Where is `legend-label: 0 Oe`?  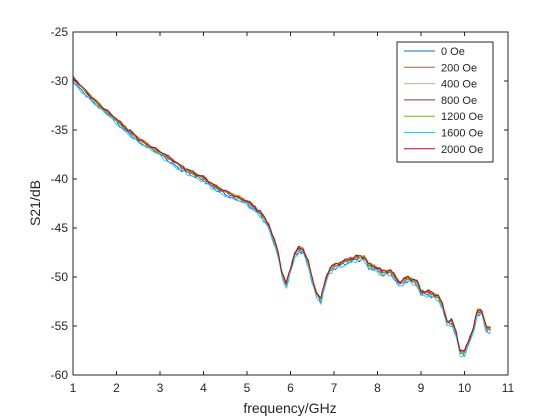
legend-label: 0 Oe is located at coordinates (453, 52).